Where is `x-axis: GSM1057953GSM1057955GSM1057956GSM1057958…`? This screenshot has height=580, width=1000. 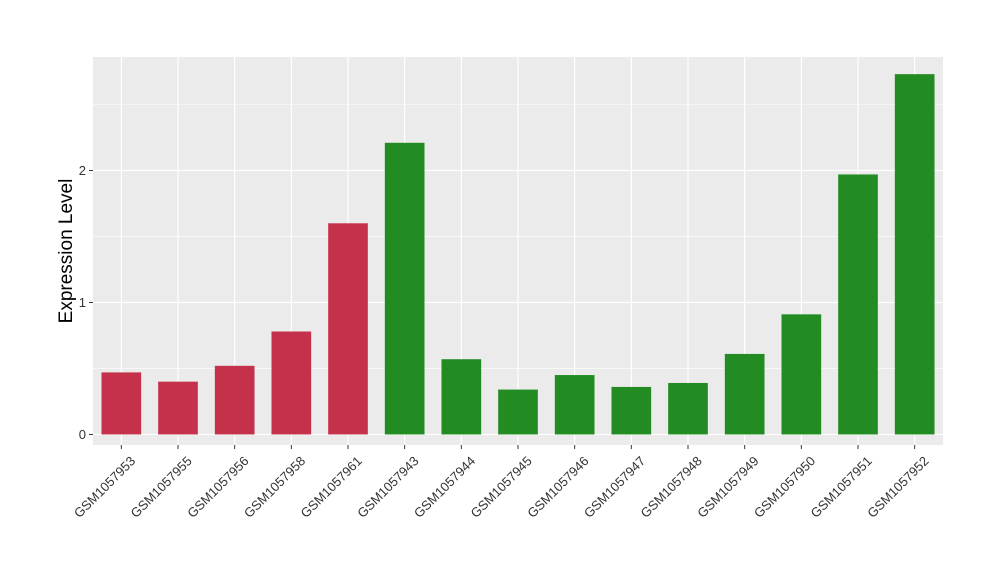 x-axis: GSM1057953GSM1057955GSM1057956GSM1057958… is located at coordinates (501, 483).